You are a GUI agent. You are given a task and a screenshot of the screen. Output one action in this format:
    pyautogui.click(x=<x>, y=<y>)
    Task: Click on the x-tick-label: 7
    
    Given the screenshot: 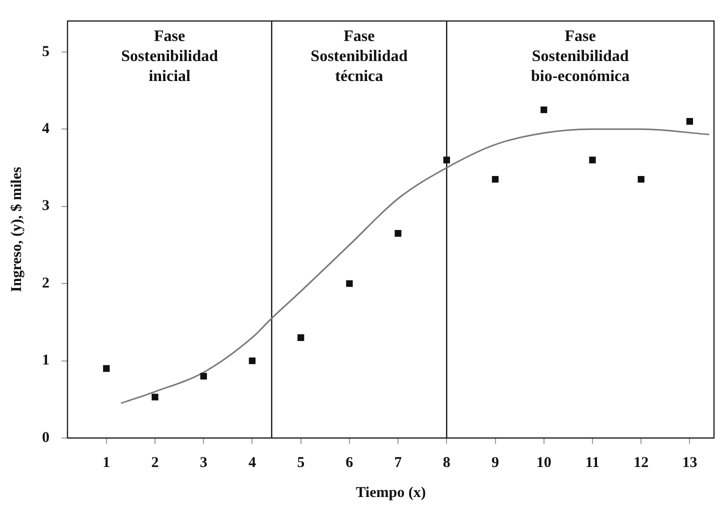 What is the action you would take?
    pyautogui.click(x=398, y=462)
    